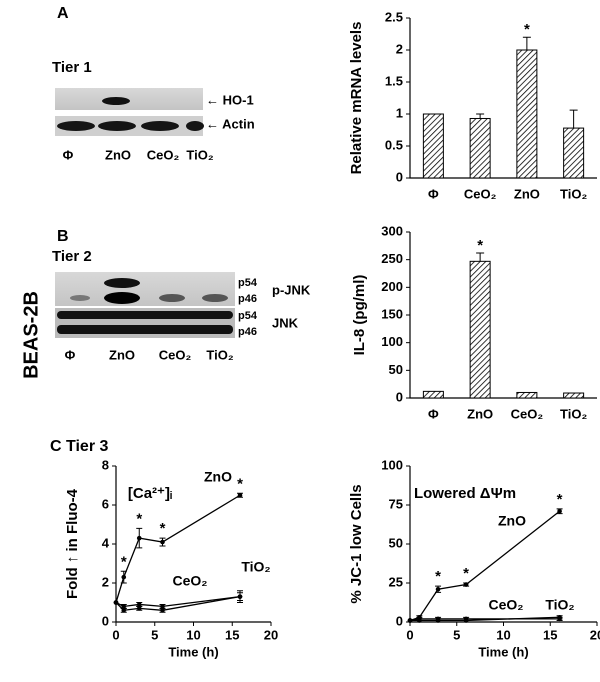 This screenshot has width=600, height=682. Describe the element at coordinates (392, 258) in the screenshot. I see `y-tick-label: 250` at that location.